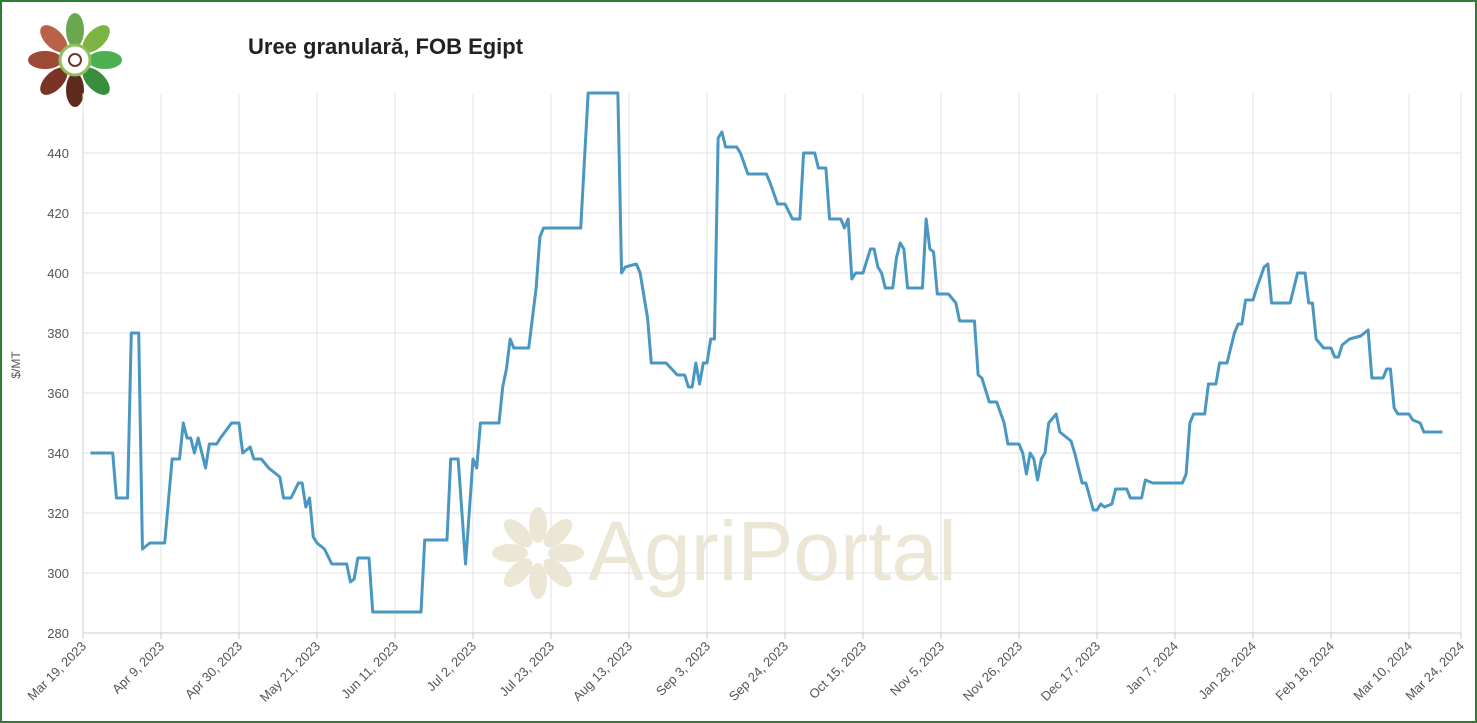  What do you see at coordinates (386, 46) in the screenshot?
I see `chart-title: Uree granulară, FOB Egipt` at bounding box center [386, 46].